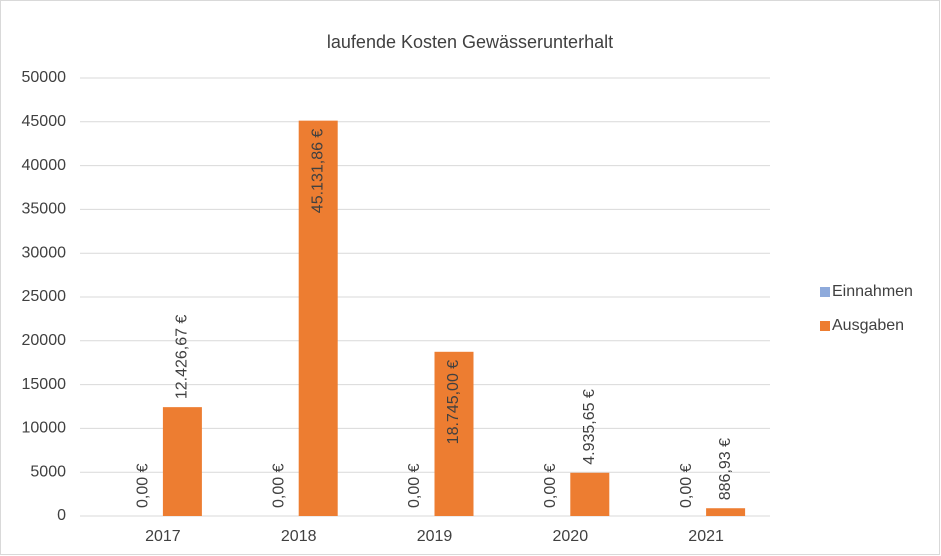  I want to click on y-tick-label: 15000, so click(44, 384).